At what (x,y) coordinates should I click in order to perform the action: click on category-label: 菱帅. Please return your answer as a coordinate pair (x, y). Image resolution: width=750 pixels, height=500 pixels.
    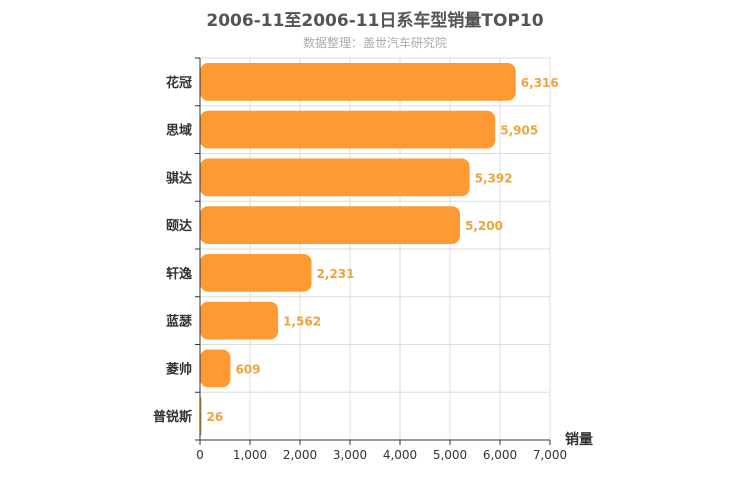
    Looking at the image, I should click on (179, 369).